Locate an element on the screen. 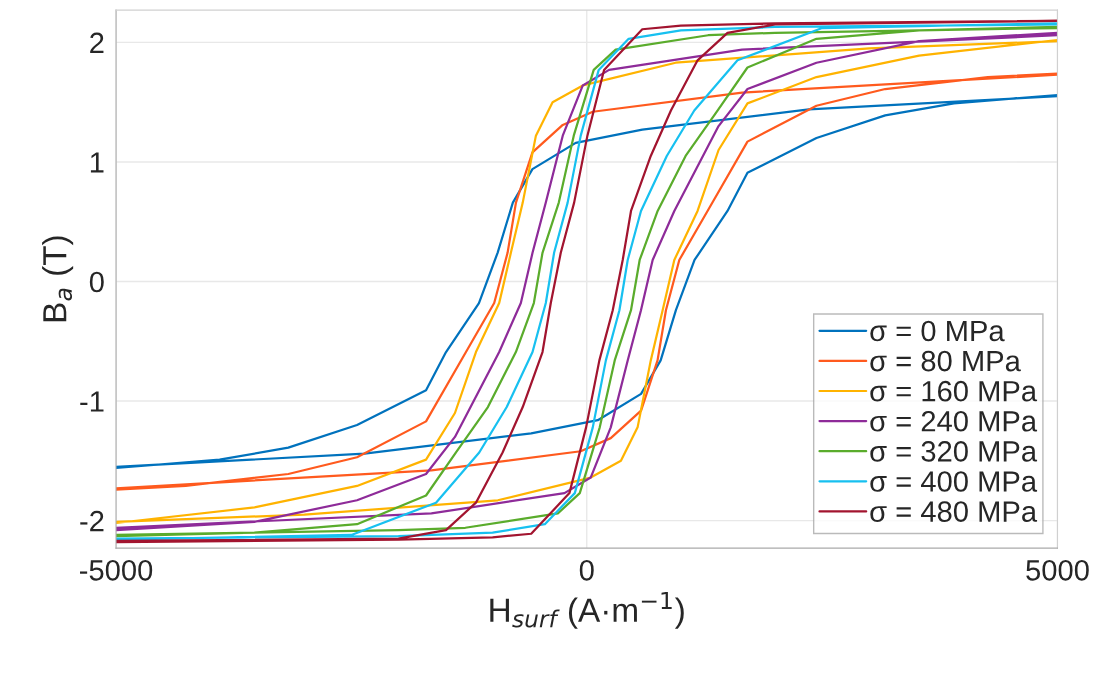 Image resolution: width=1105 pixels, height=675 pixels. x-tick-label: -5000 is located at coordinates (116, 570).